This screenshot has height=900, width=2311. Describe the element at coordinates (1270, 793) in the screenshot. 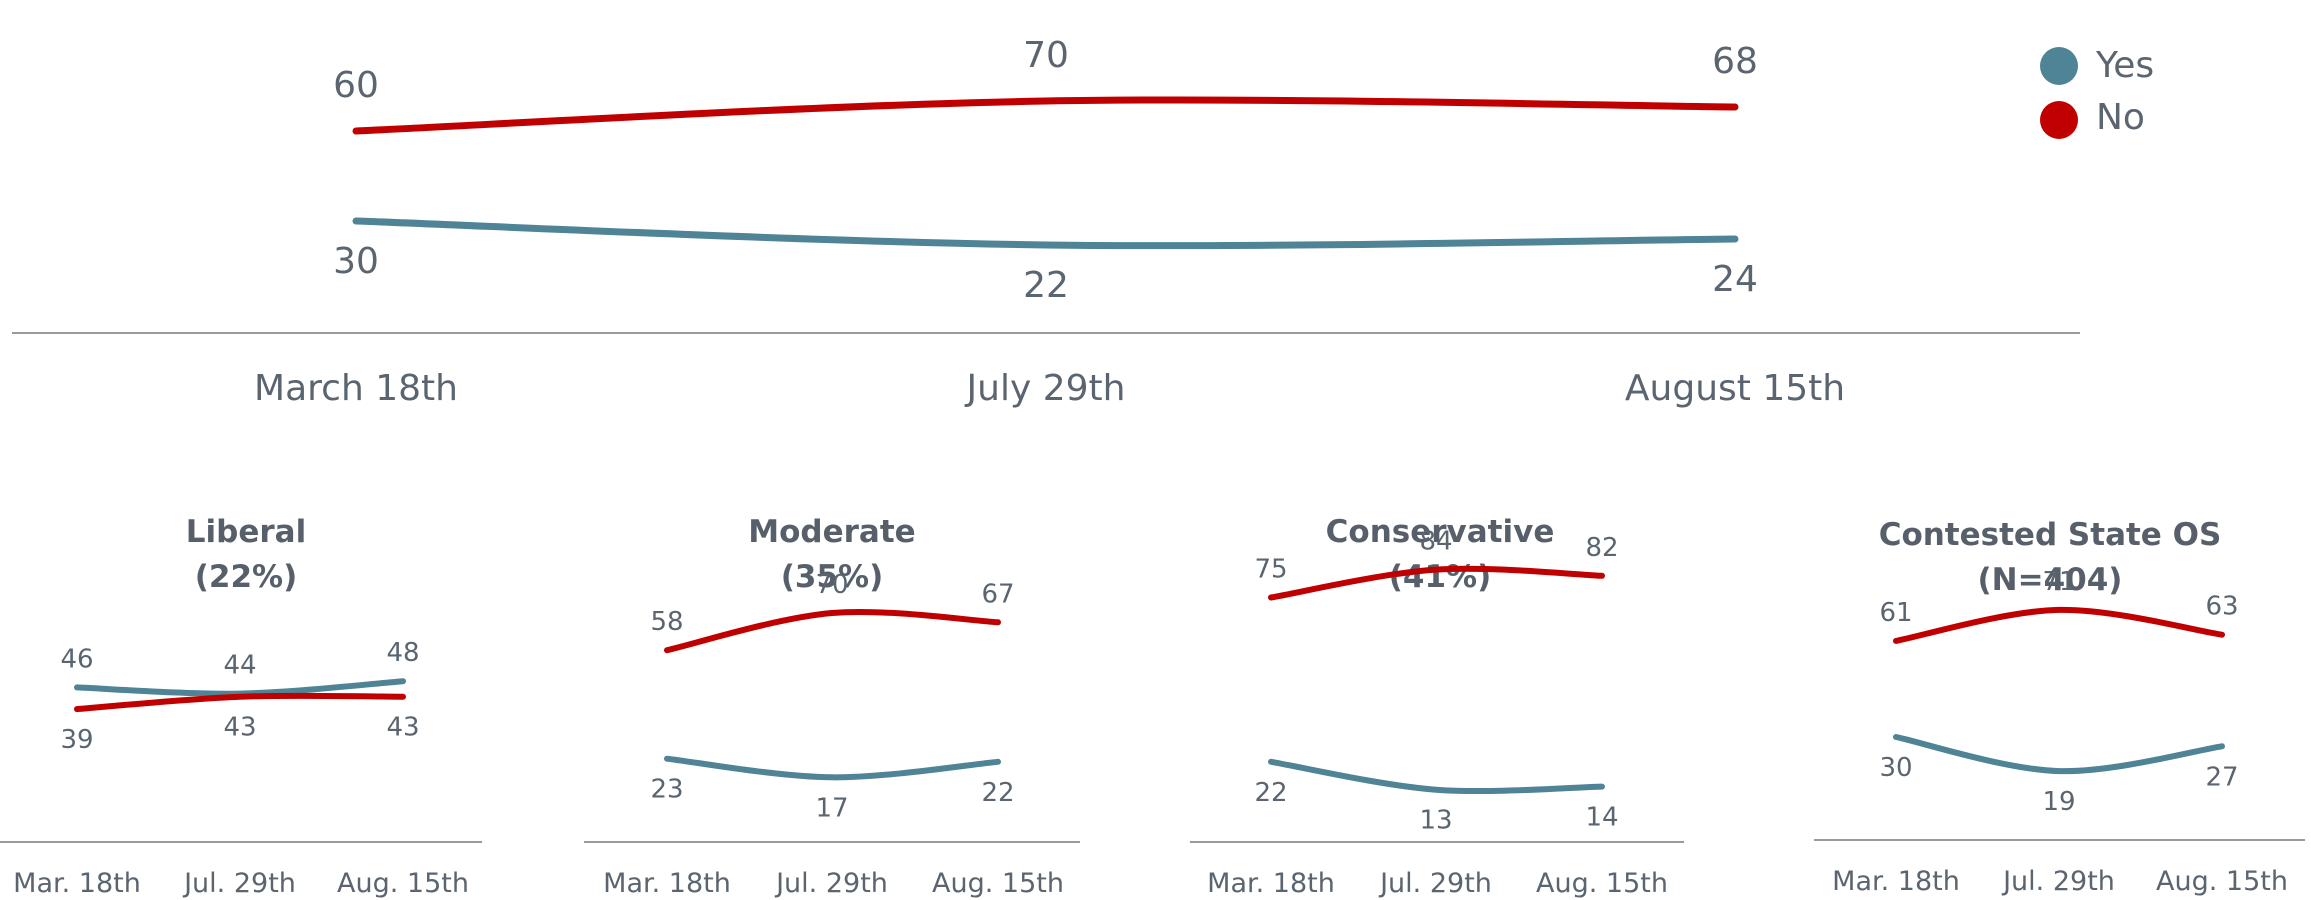

I see `data-label-3-yes-0: 22` at that location.